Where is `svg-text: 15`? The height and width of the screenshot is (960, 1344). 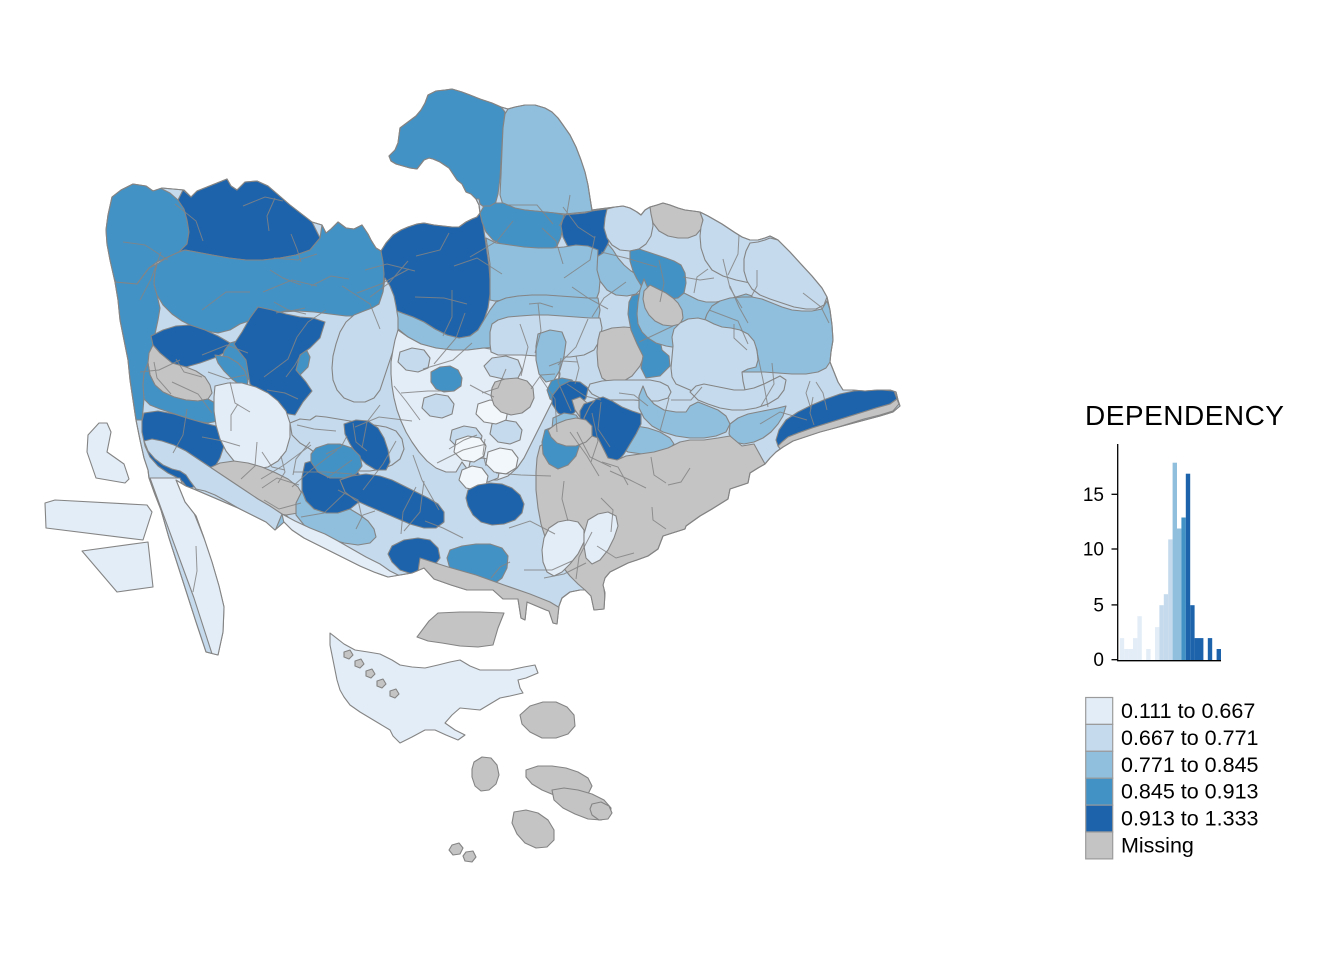
svg-text: 15 is located at coordinates (1093, 495).